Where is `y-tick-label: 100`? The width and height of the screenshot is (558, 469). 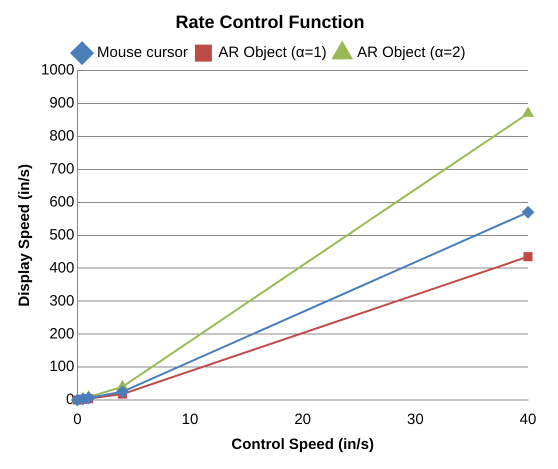
y-tick-label: 100 is located at coordinates (61, 367).